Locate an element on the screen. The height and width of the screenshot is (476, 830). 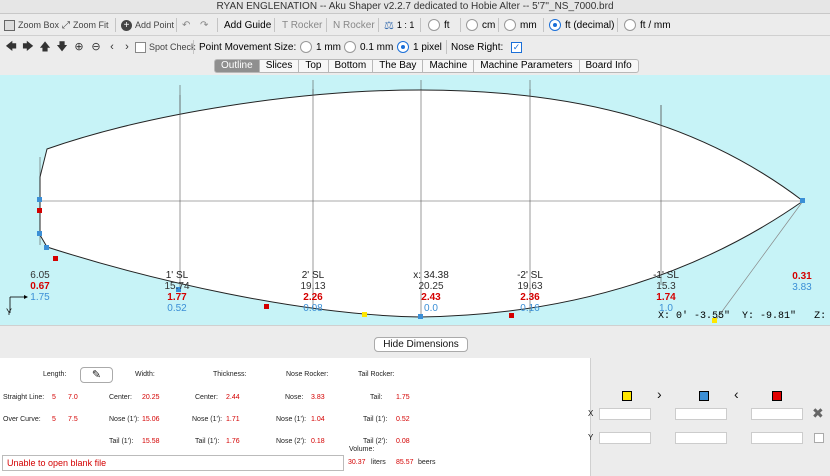
tab-board-info: Board Info is located at coordinates (609, 66).